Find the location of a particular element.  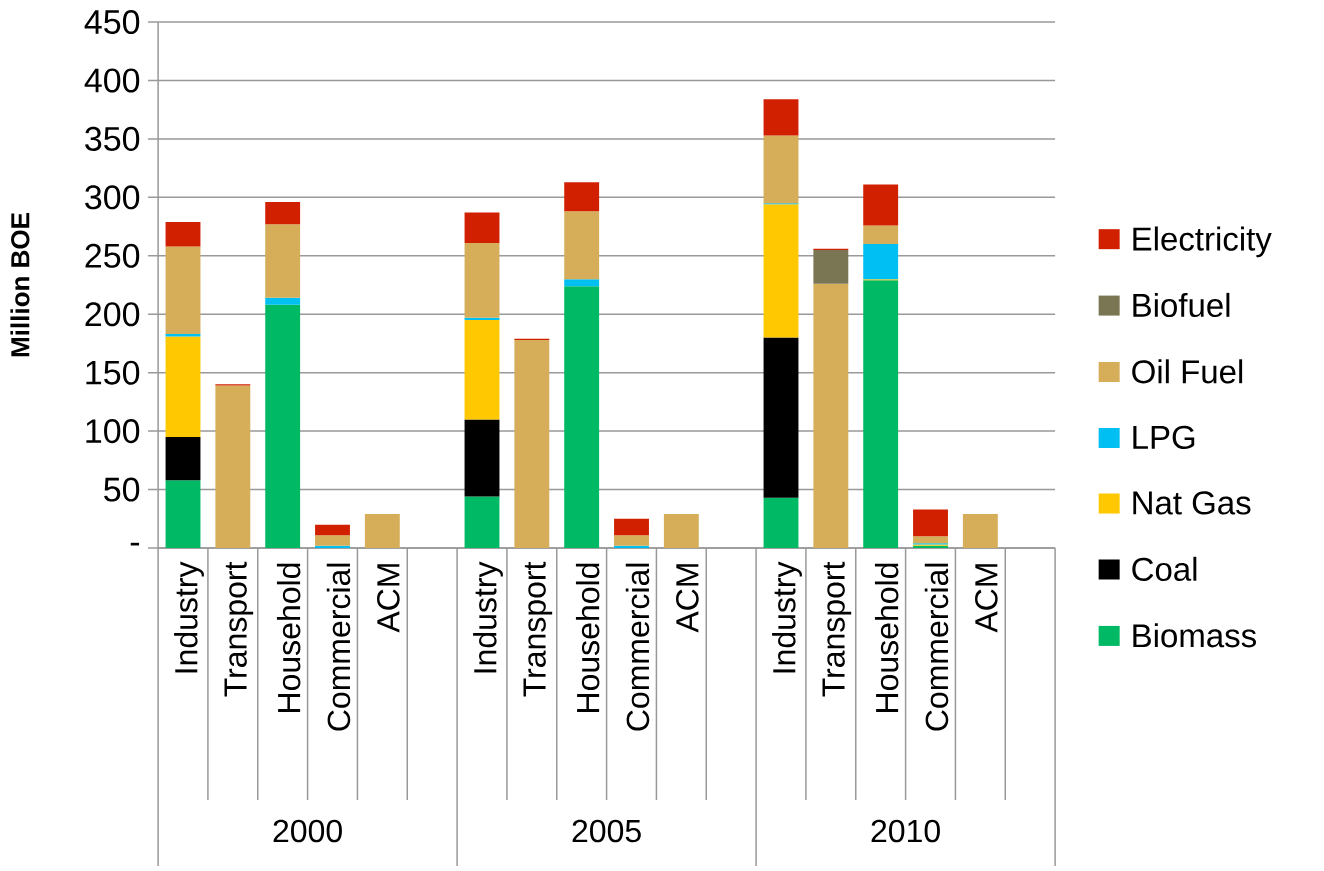

legend-label: Oil Fuel is located at coordinates (1187, 371).